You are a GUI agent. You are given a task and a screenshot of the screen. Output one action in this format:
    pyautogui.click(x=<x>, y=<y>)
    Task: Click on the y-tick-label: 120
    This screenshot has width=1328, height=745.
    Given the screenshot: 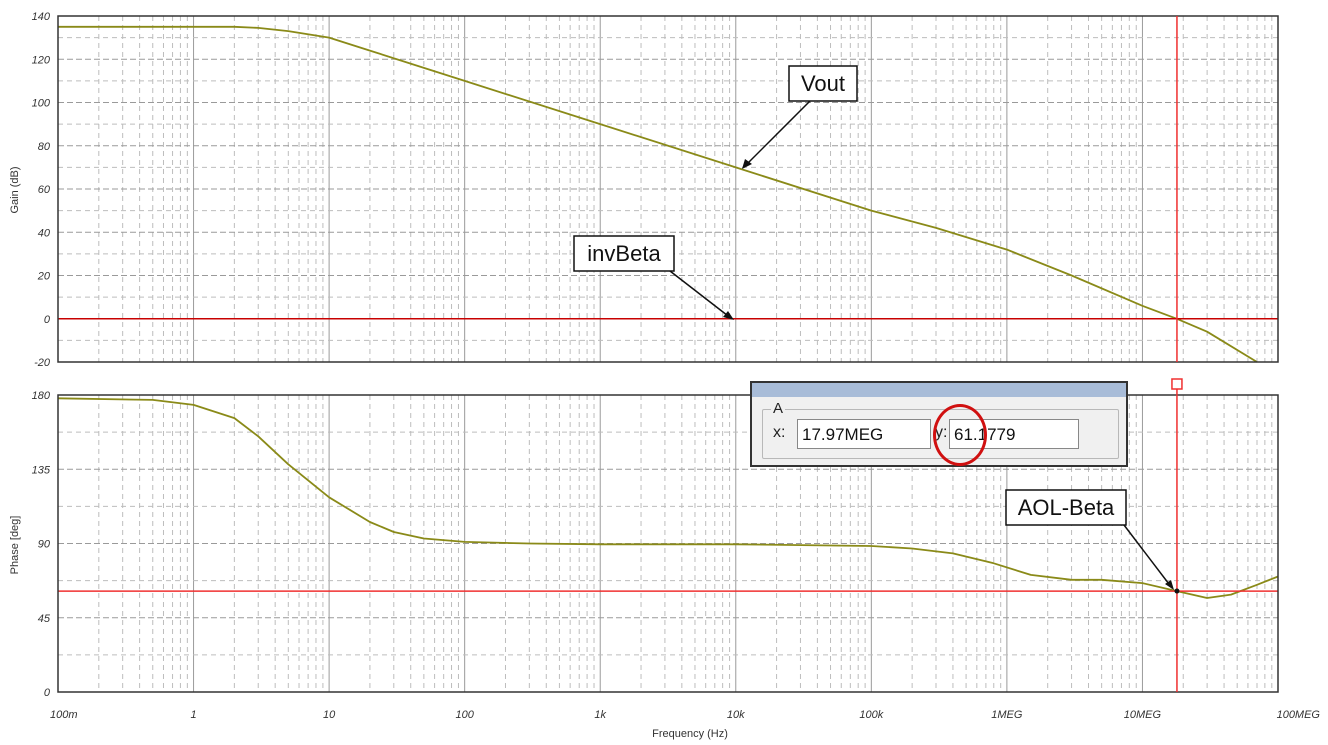 What is the action you would take?
    pyautogui.click(x=41, y=60)
    